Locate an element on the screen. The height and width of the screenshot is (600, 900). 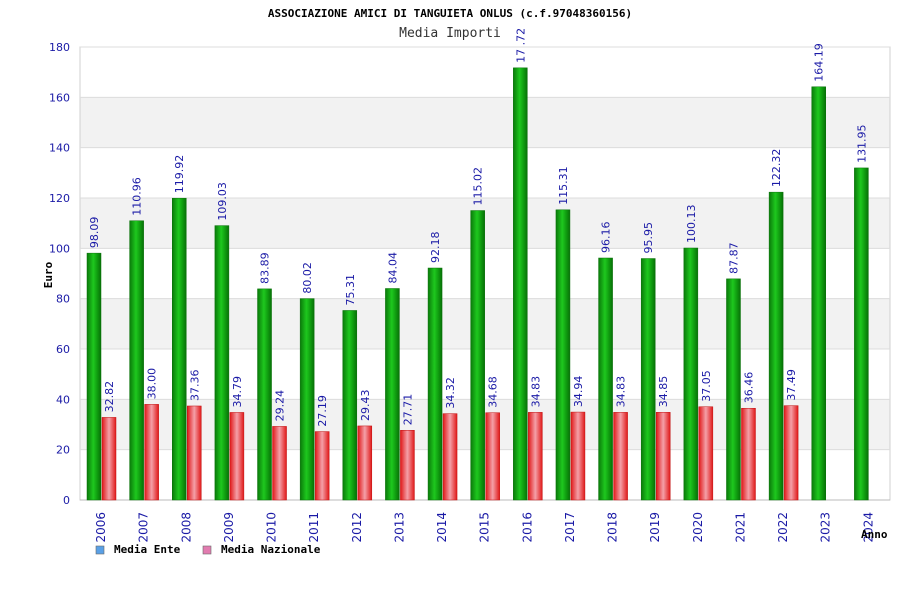
legend-swatch-ente is located at coordinates (100, 550).